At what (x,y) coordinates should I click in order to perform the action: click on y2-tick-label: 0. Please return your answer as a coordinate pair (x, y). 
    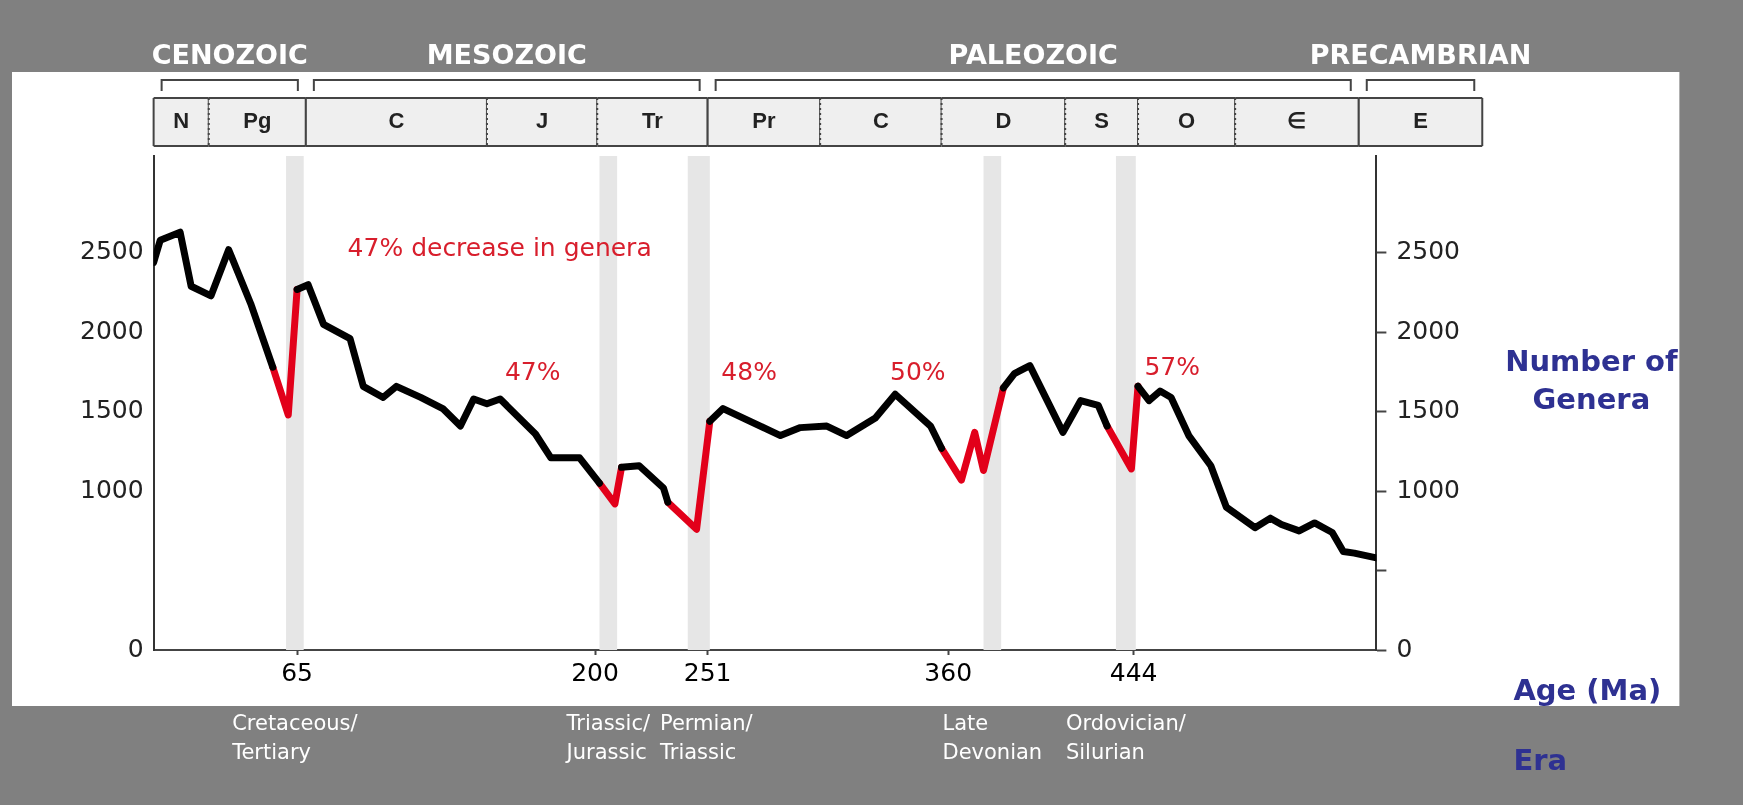
    Looking at the image, I should click on (1404, 648).